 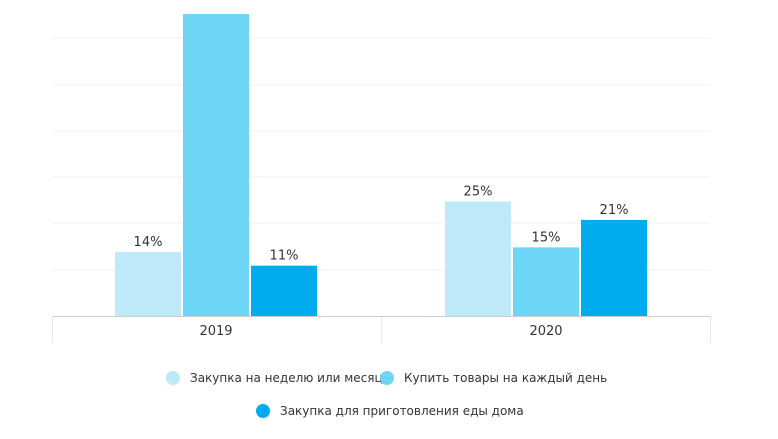 What do you see at coordinates (381, 224) in the screenshot?
I see `bar-value-labels: 14% 11% 25% 15% 21%` at bounding box center [381, 224].